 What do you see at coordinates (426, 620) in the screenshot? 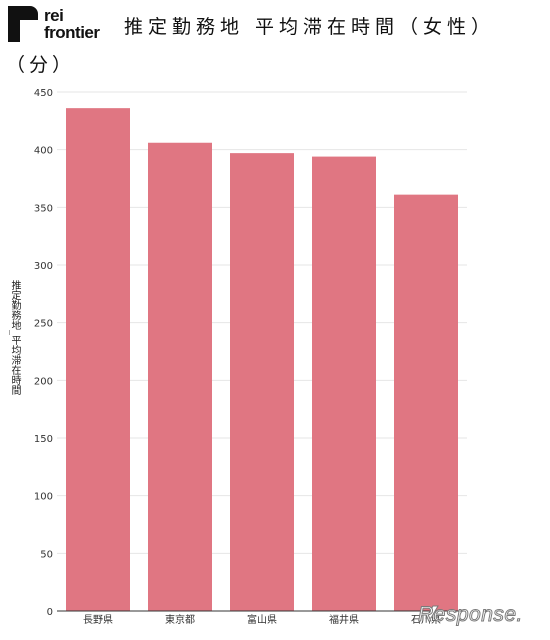
I see `x-tick-label: 石川県` at bounding box center [426, 620].